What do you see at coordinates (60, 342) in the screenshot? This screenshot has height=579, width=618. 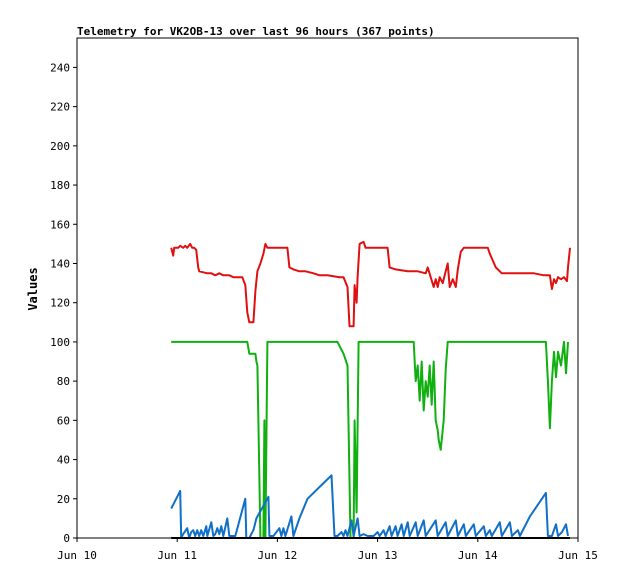 I see `y-tick-label: 100` at bounding box center [60, 342].